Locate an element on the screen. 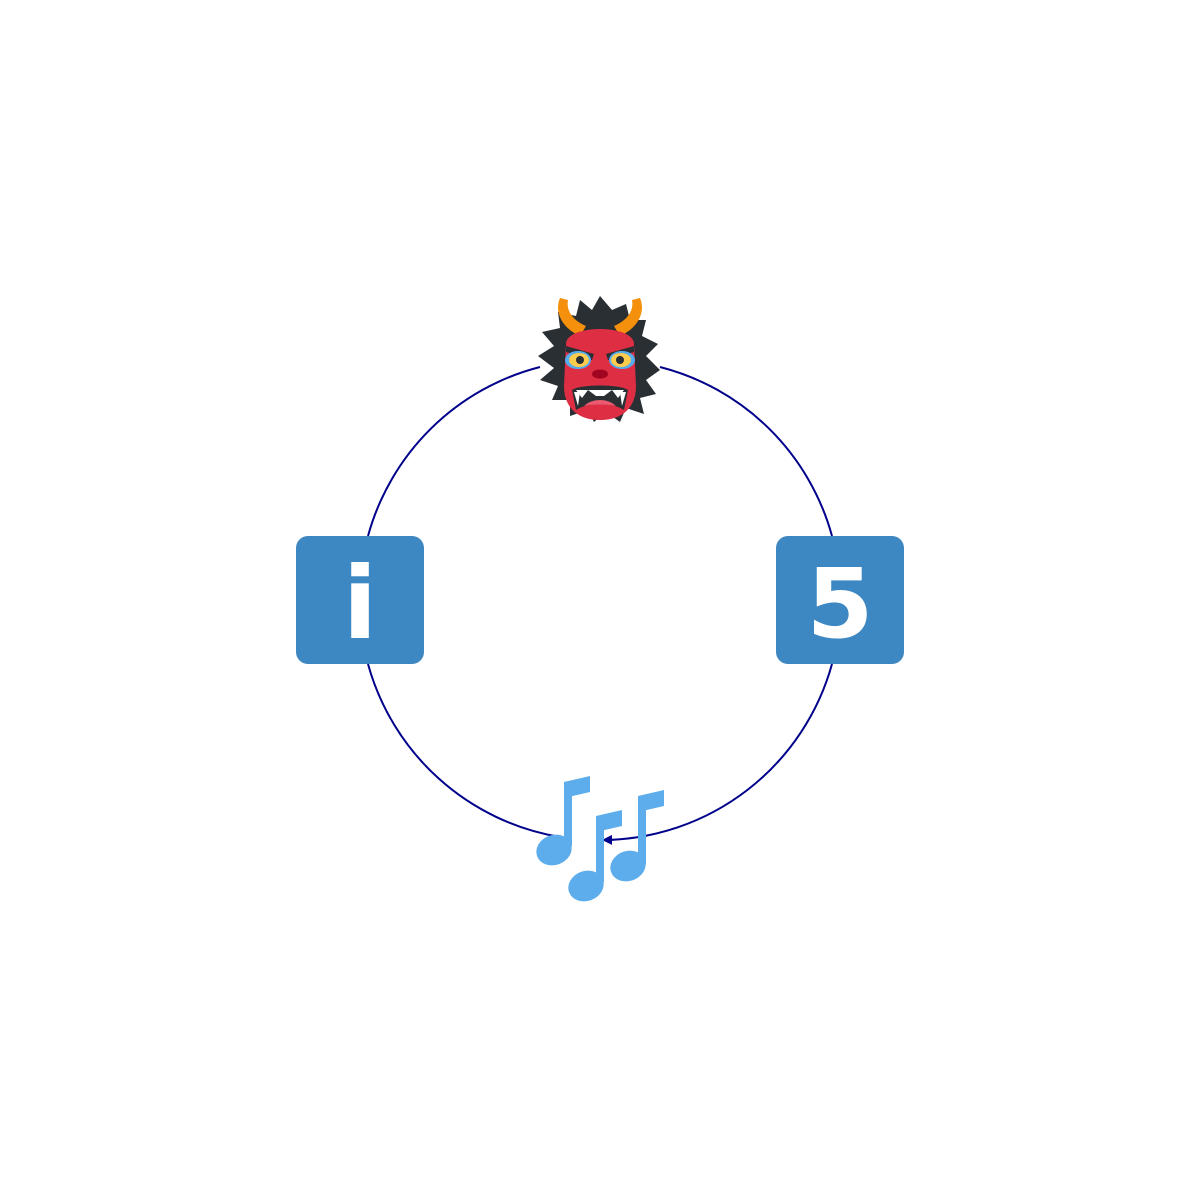  information-label: i is located at coordinates (360, 603).